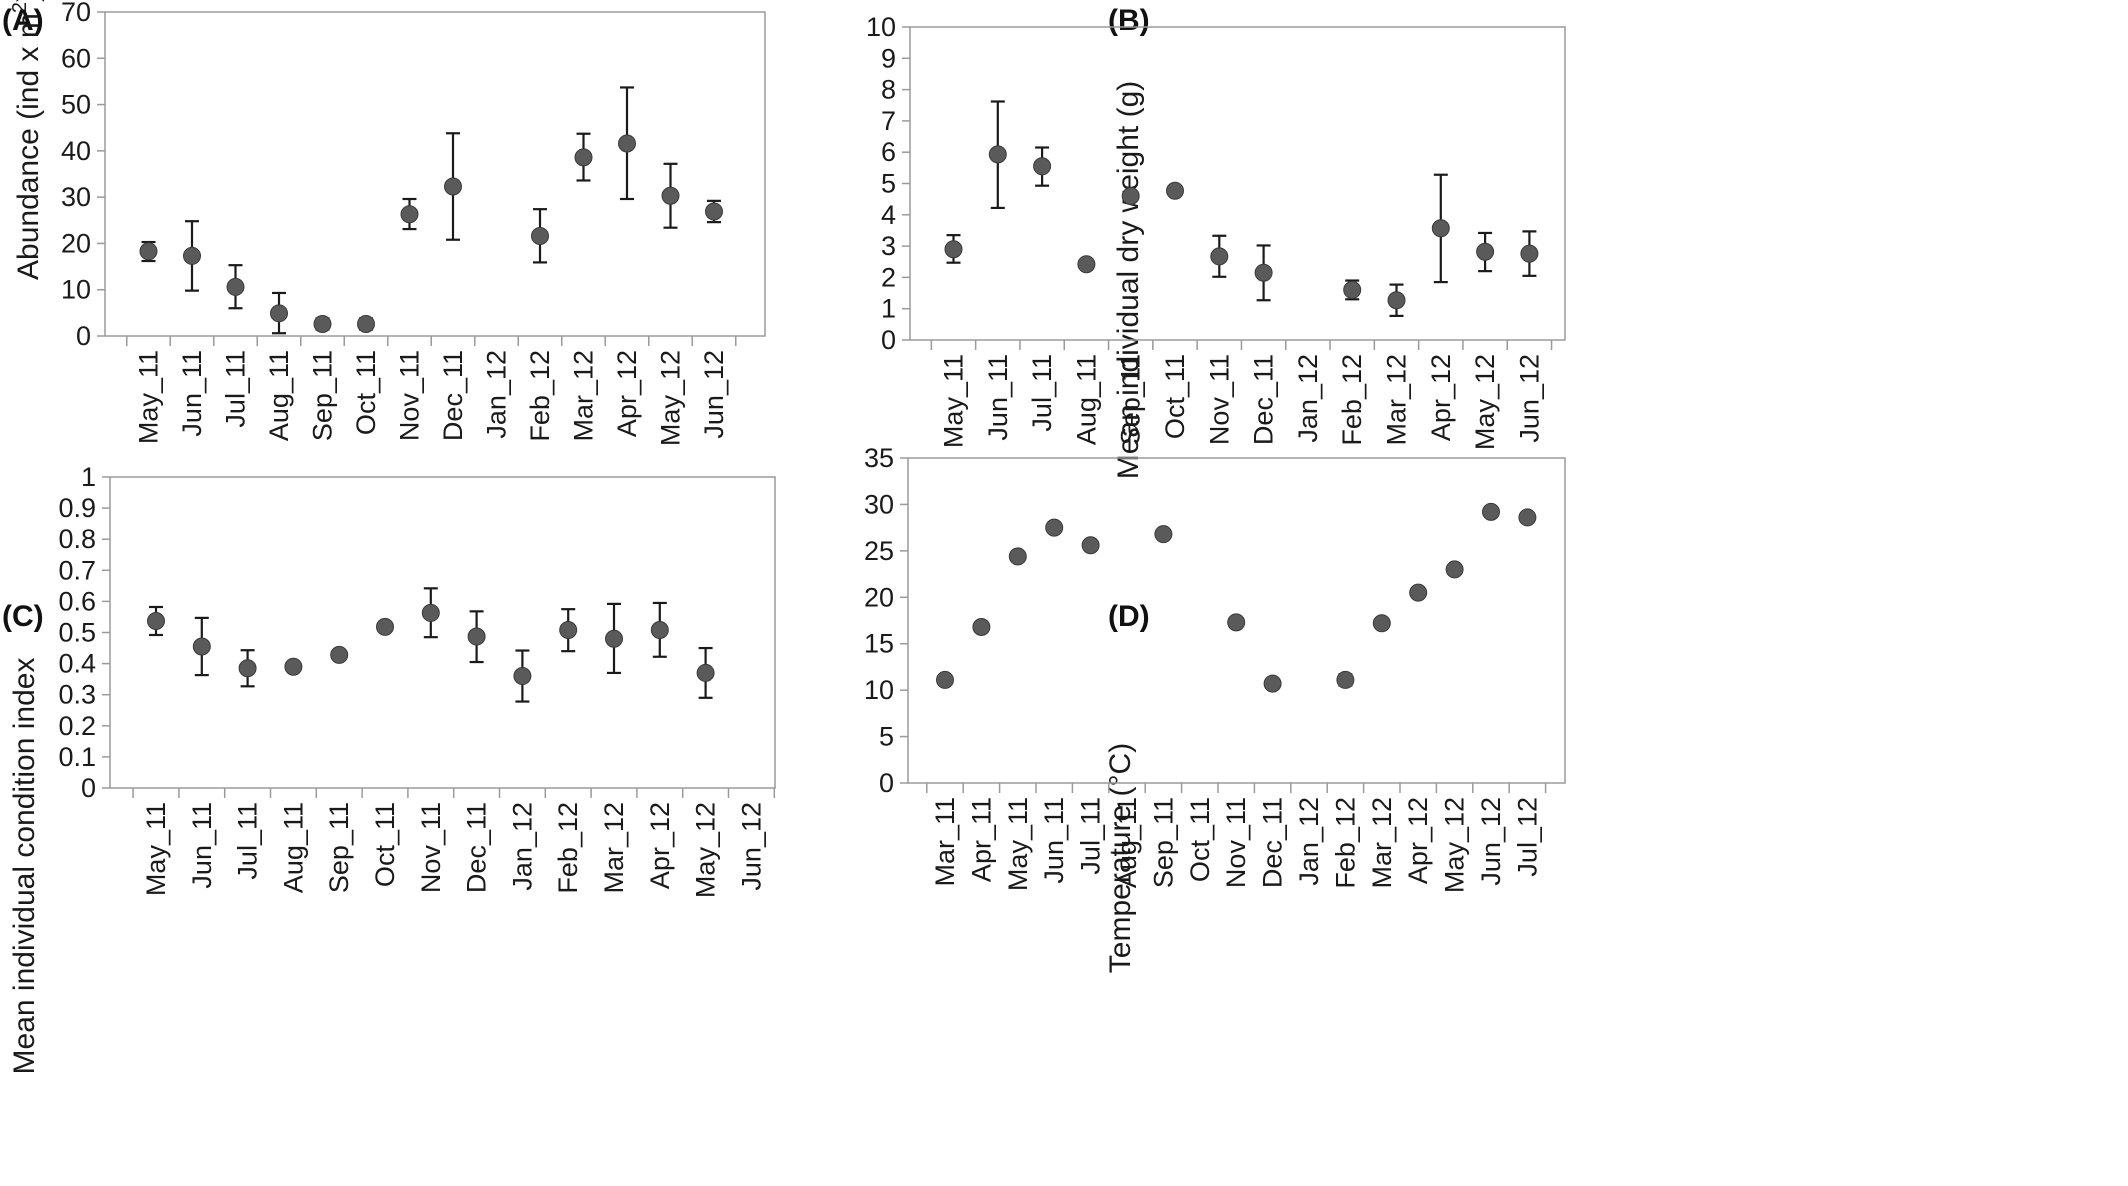 Image resolution: width=2128 pixels, height=1186 pixels. I want to click on y-tick-label-a: 50, so click(76, 105).